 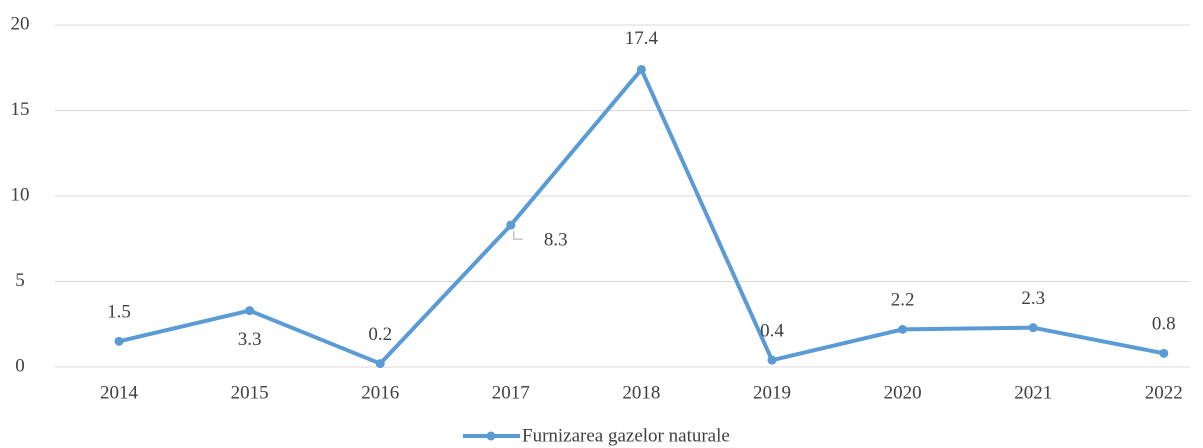 I want to click on x-tick-label: 2016, so click(x=380, y=392).